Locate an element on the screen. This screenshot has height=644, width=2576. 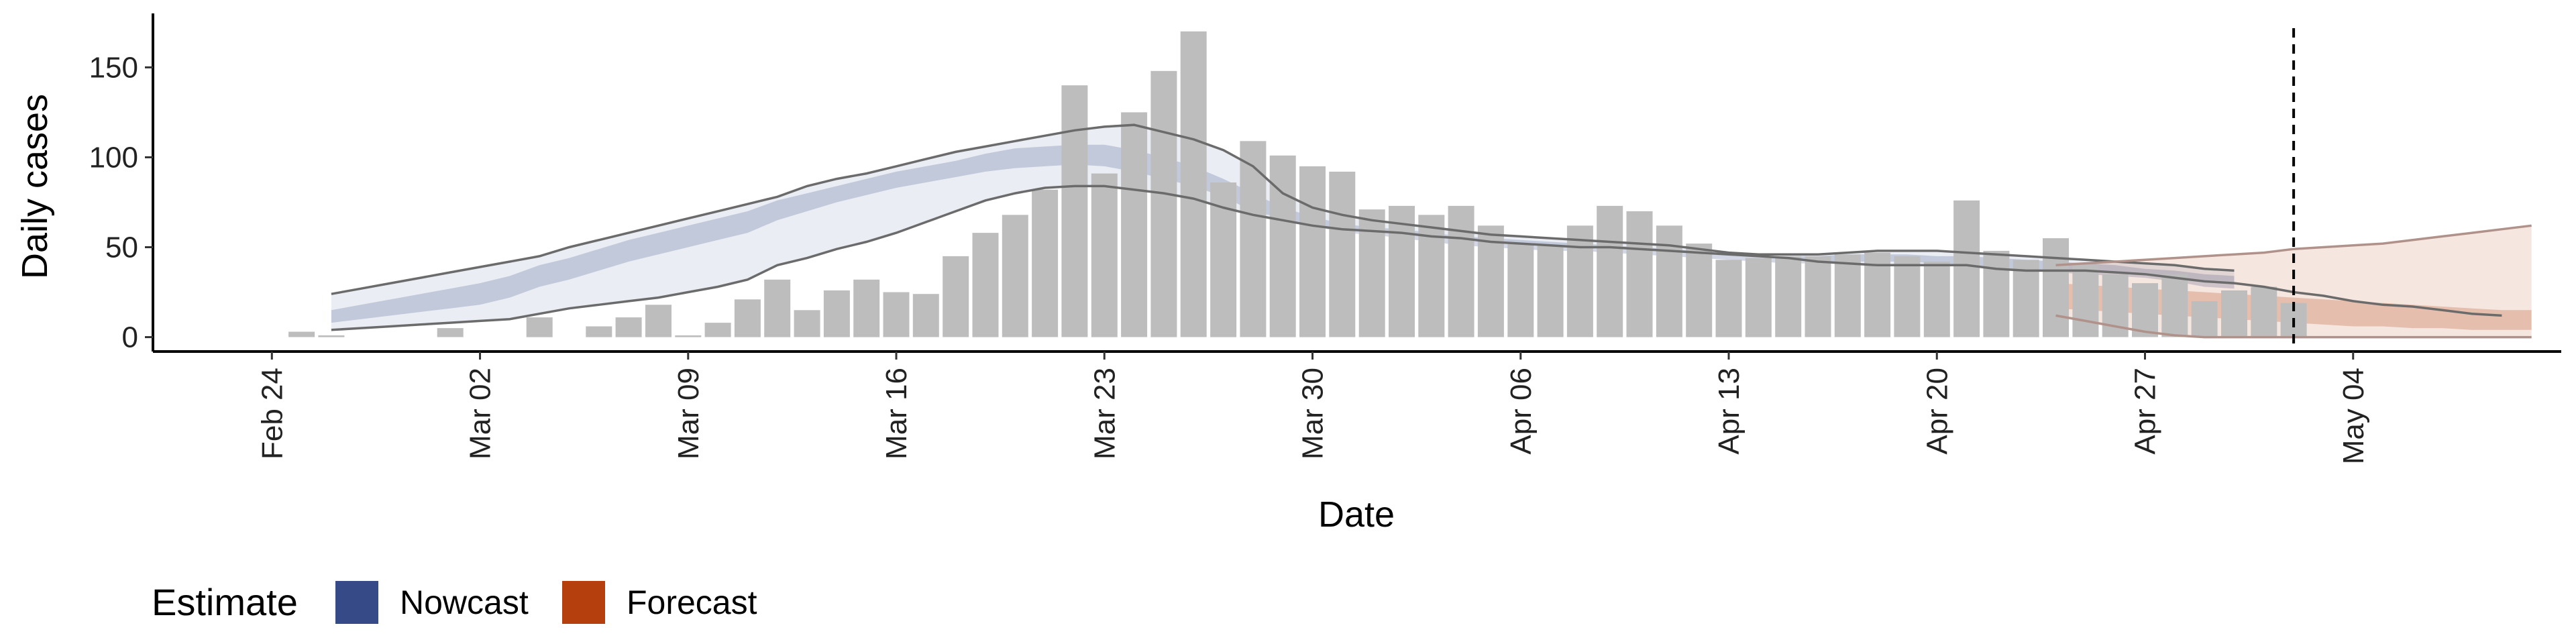
y-axis-title: Daily cases is located at coordinates (35, 186).